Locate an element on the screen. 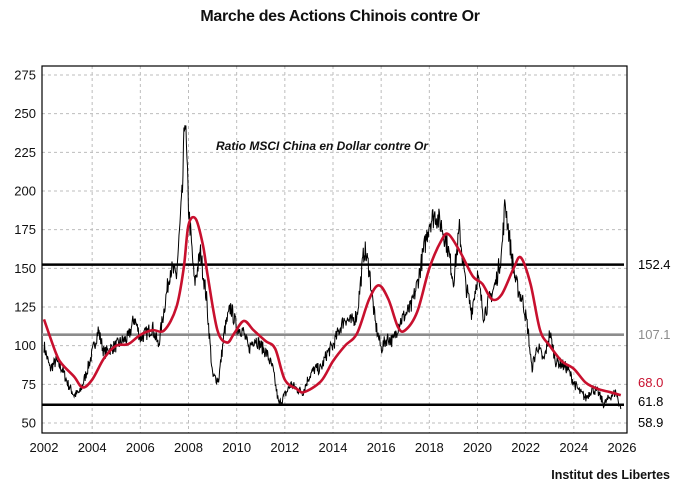 Image resolution: width=680 pixels, height=497 pixels. x-tick-label: 2008 is located at coordinates (188, 447).